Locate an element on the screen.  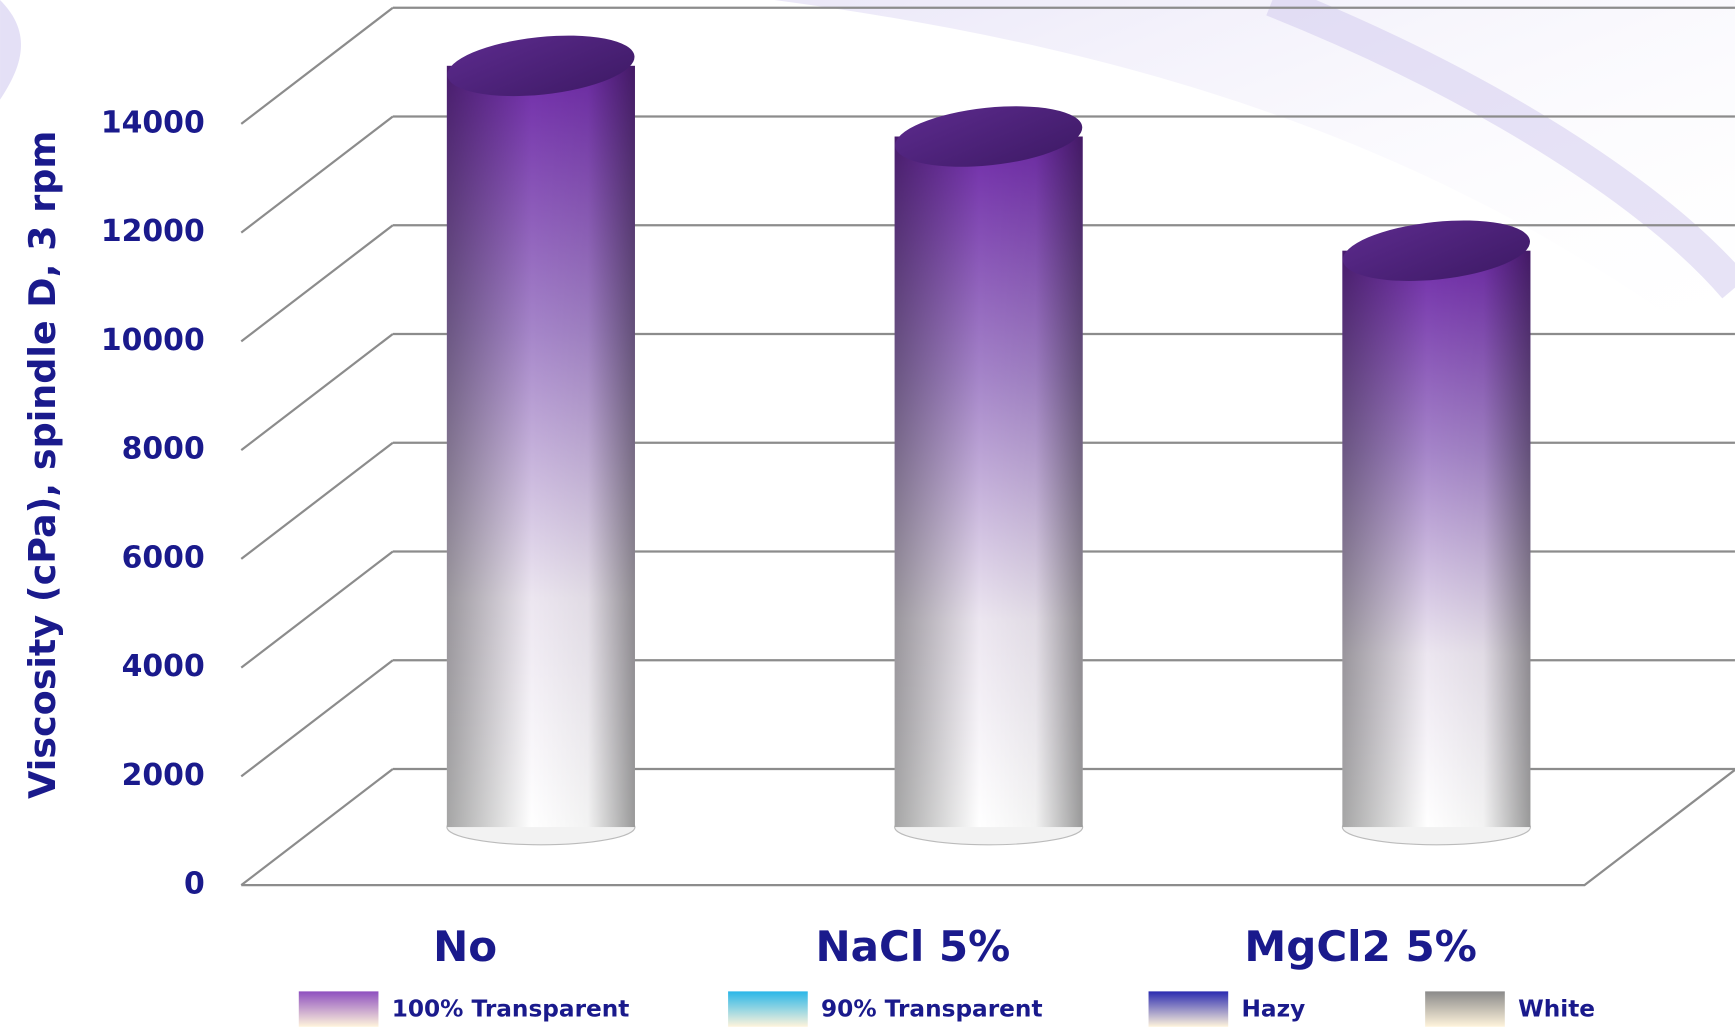
y-tick-label: 2000 is located at coordinates (163, 775).